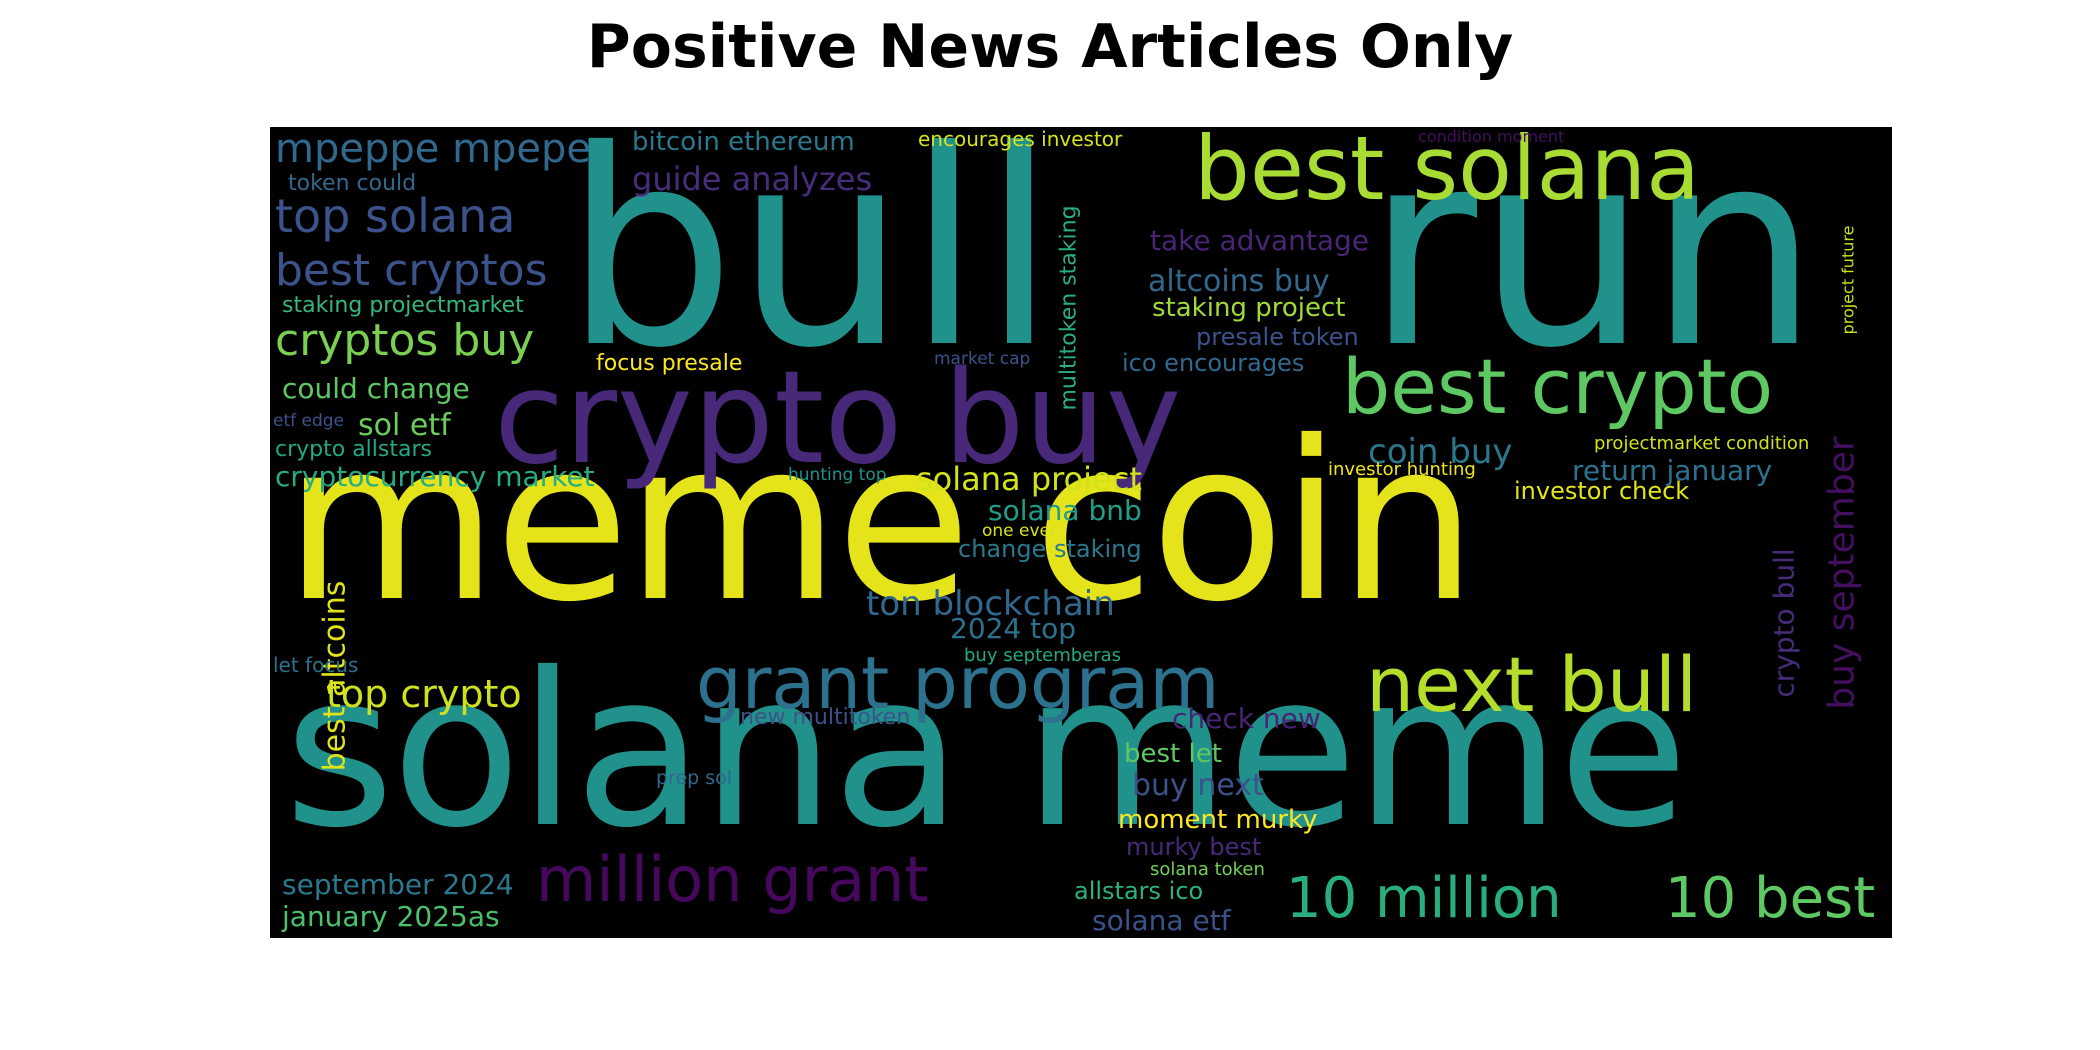  I want to click on word-solana-etf: solana etf, so click(1161, 920).